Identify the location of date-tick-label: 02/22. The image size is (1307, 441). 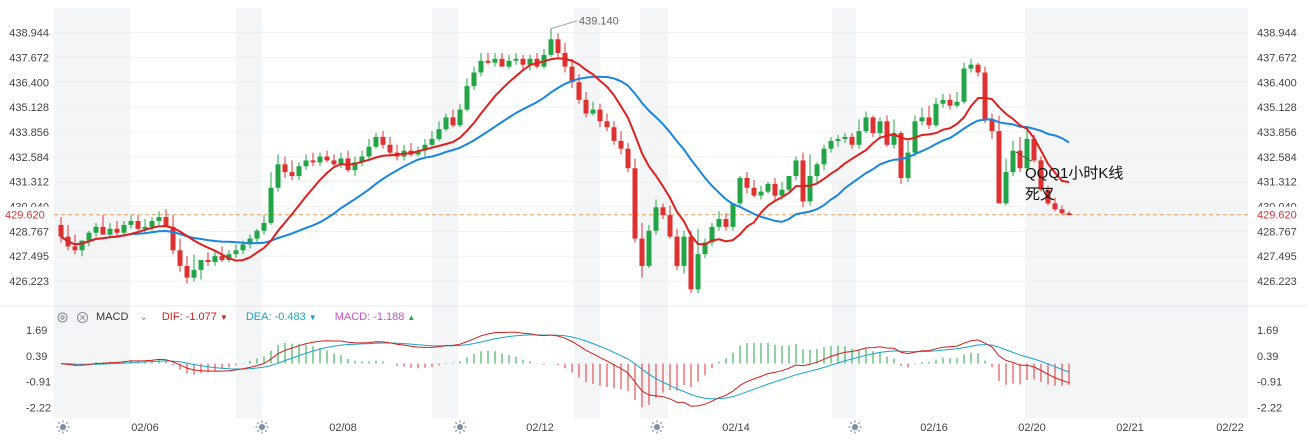
(1230, 428).